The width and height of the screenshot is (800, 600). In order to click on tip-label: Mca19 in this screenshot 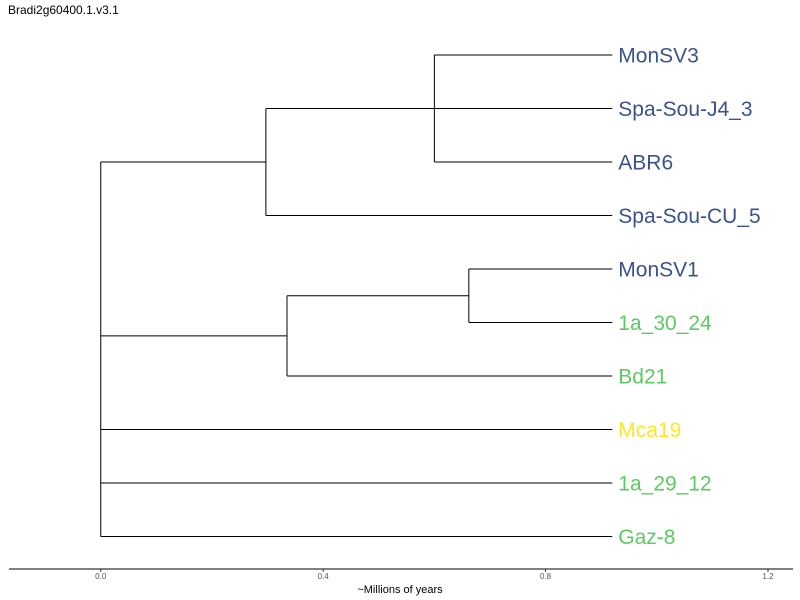, I will do `click(649, 430)`.